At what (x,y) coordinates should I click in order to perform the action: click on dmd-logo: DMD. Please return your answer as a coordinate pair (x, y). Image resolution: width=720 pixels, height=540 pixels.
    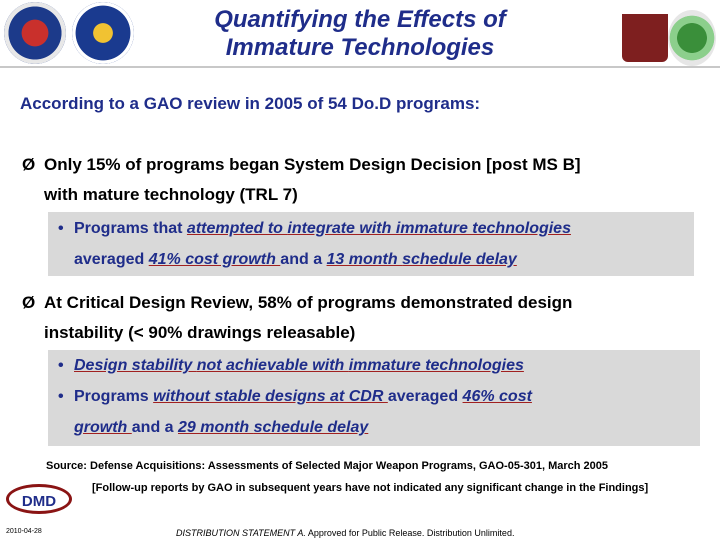
    Looking at the image, I should click on (39, 499).